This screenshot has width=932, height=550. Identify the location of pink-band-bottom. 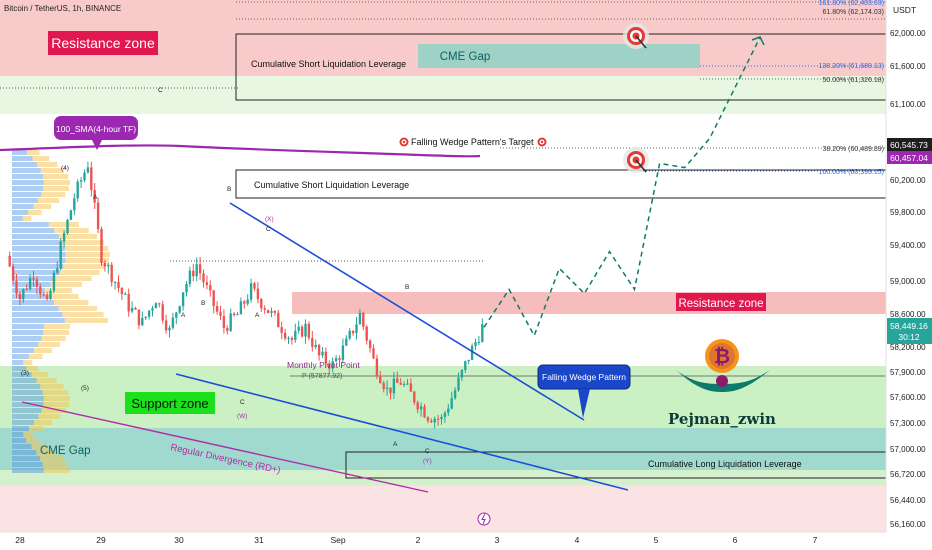
(443, 509).